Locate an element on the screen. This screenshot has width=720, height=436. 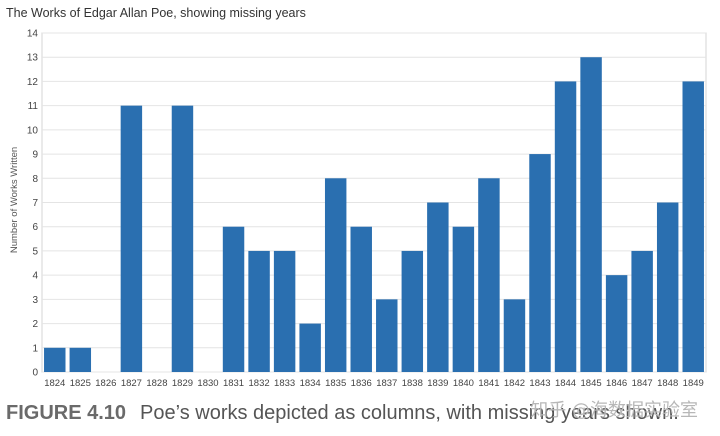
x-tick-label: 1832 is located at coordinates (259, 383).